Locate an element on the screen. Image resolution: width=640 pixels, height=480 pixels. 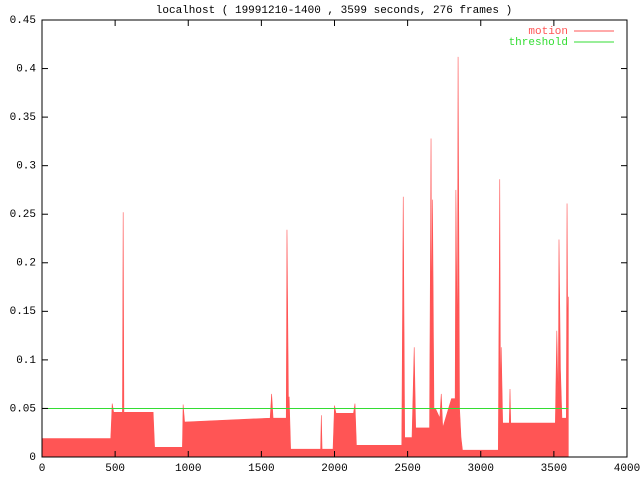
y-tick-label: 0.45 is located at coordinates (23, 21).